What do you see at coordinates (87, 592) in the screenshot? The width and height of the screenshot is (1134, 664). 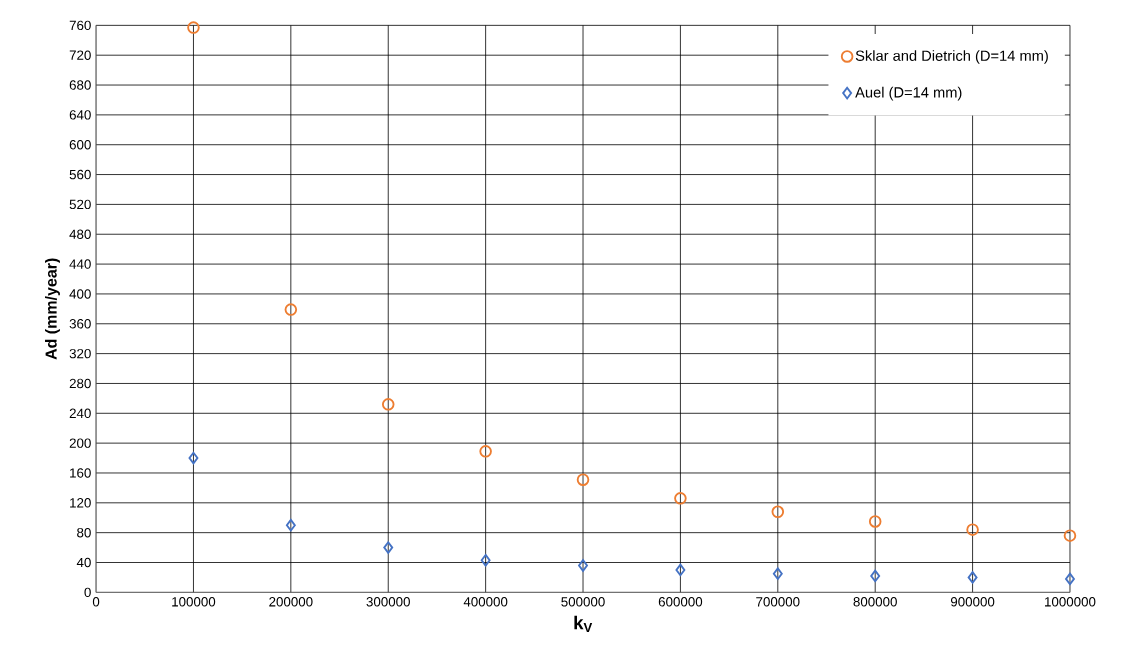 I see `y-tick-label: 0` at bounding box center [87, 592].